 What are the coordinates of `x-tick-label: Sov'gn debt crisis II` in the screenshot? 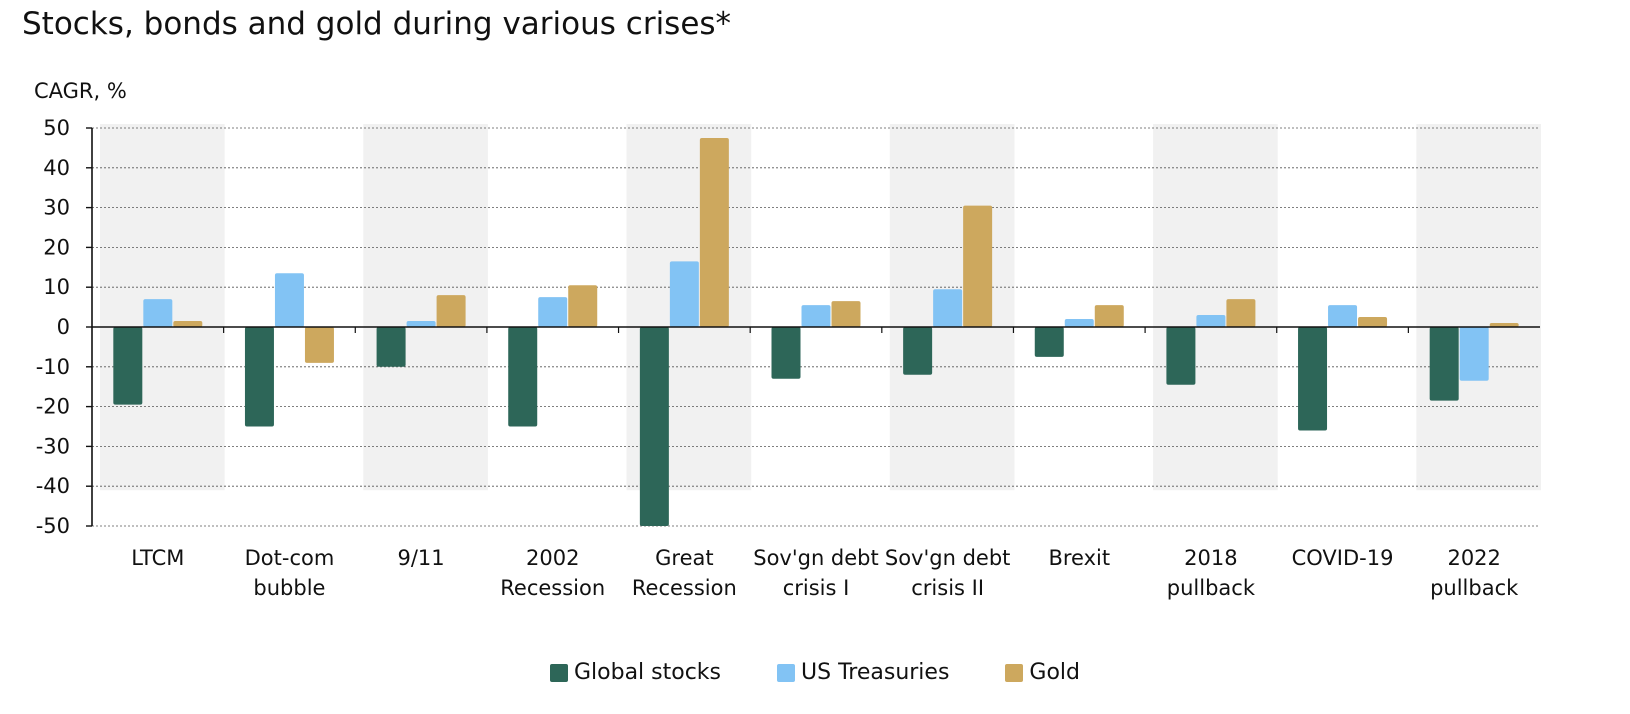 It's located at (948, 573).